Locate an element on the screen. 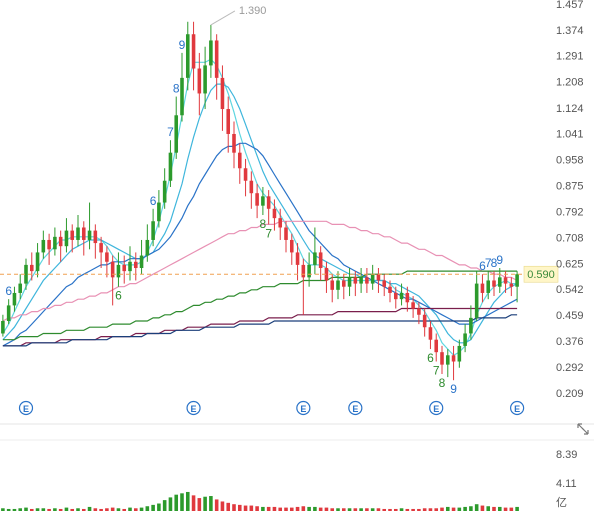  sequence-label: 6 is located at coordinates (153, 201).